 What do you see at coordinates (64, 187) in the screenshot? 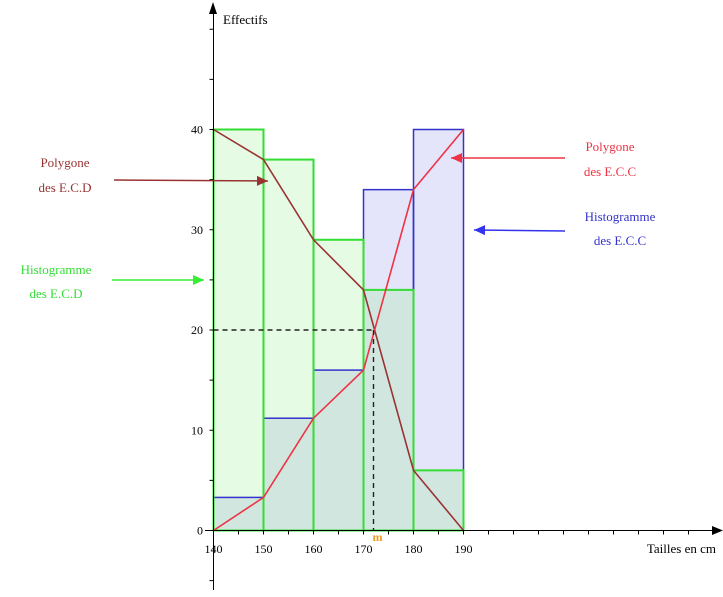
I see `polygon-ecd-label-line2: des E.C.D` at bounding box center [64, 187].